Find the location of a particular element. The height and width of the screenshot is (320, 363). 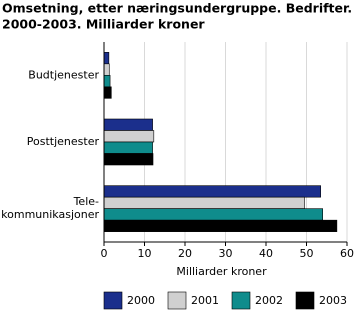

legend-label: 2002 is located at coordinates (269, 300).